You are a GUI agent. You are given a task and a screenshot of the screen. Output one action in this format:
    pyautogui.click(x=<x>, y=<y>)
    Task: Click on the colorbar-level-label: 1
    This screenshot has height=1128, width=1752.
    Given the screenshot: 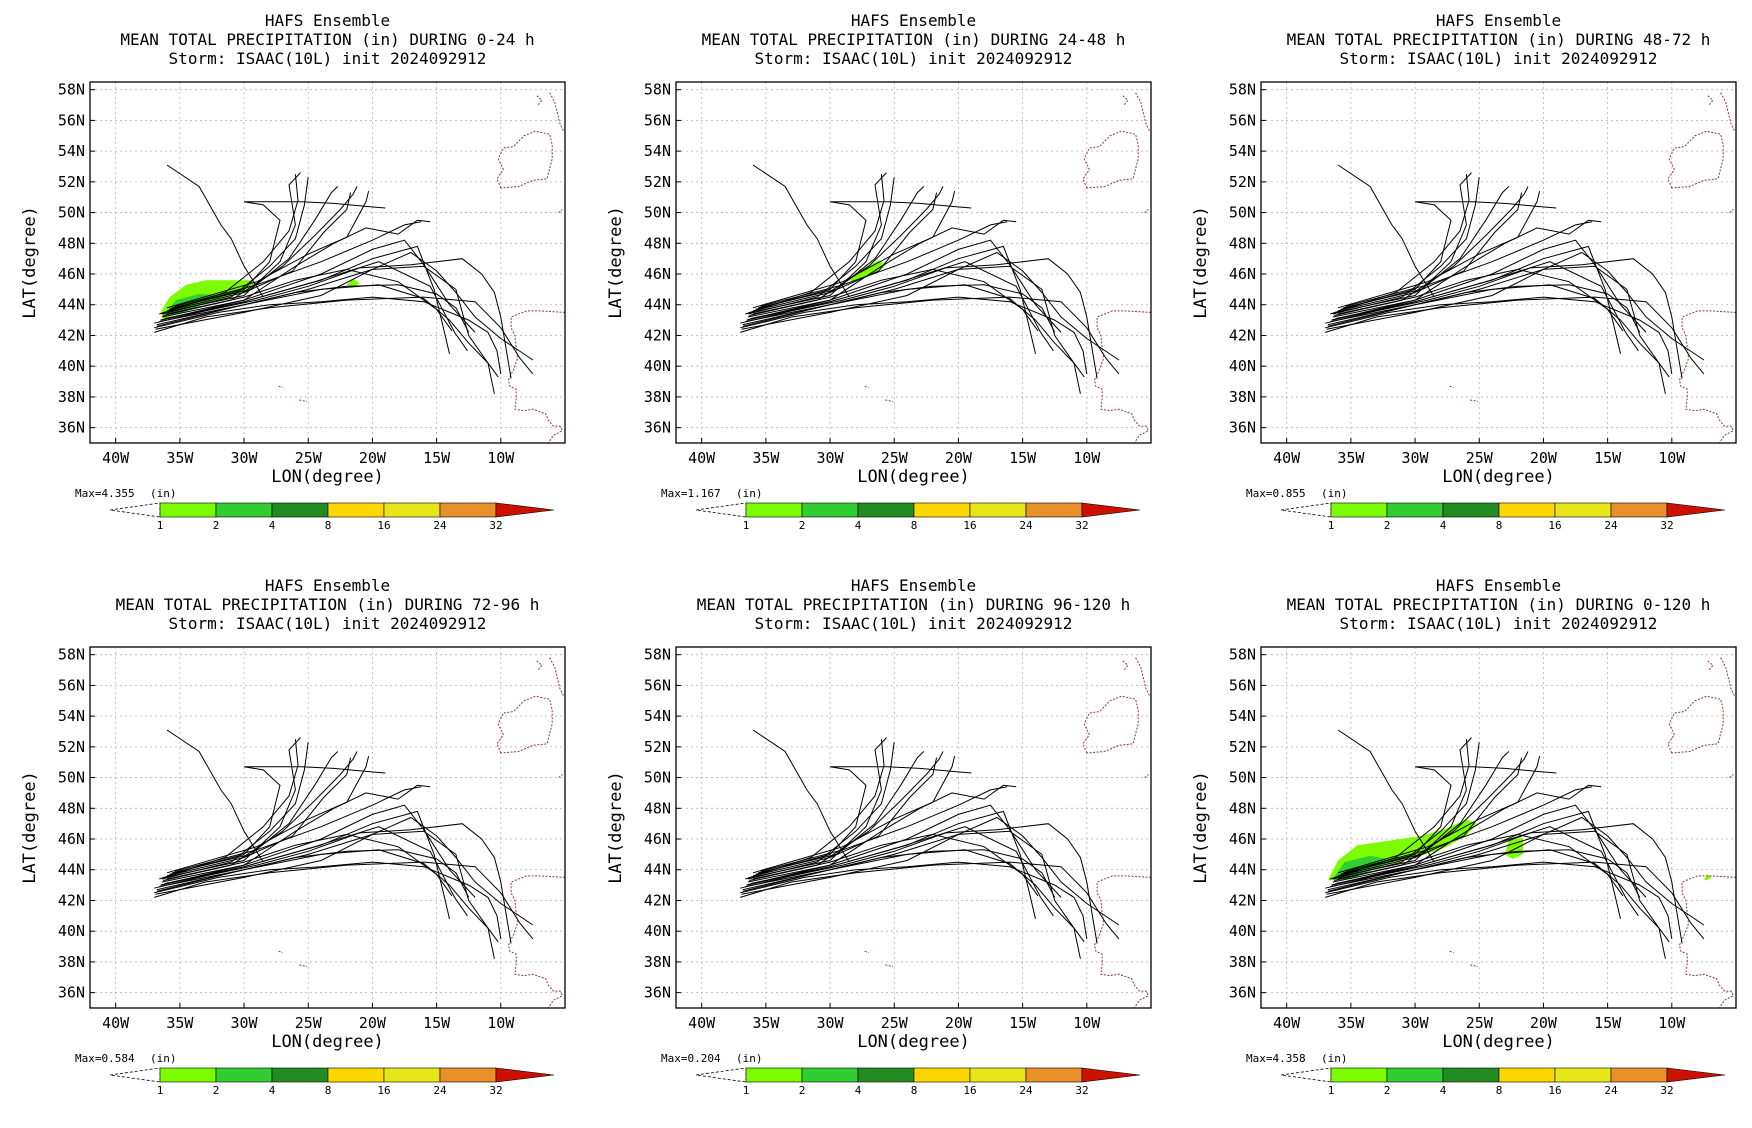 What is the action you would take?
    pyautogui.click(x=1331, y=1090)
    